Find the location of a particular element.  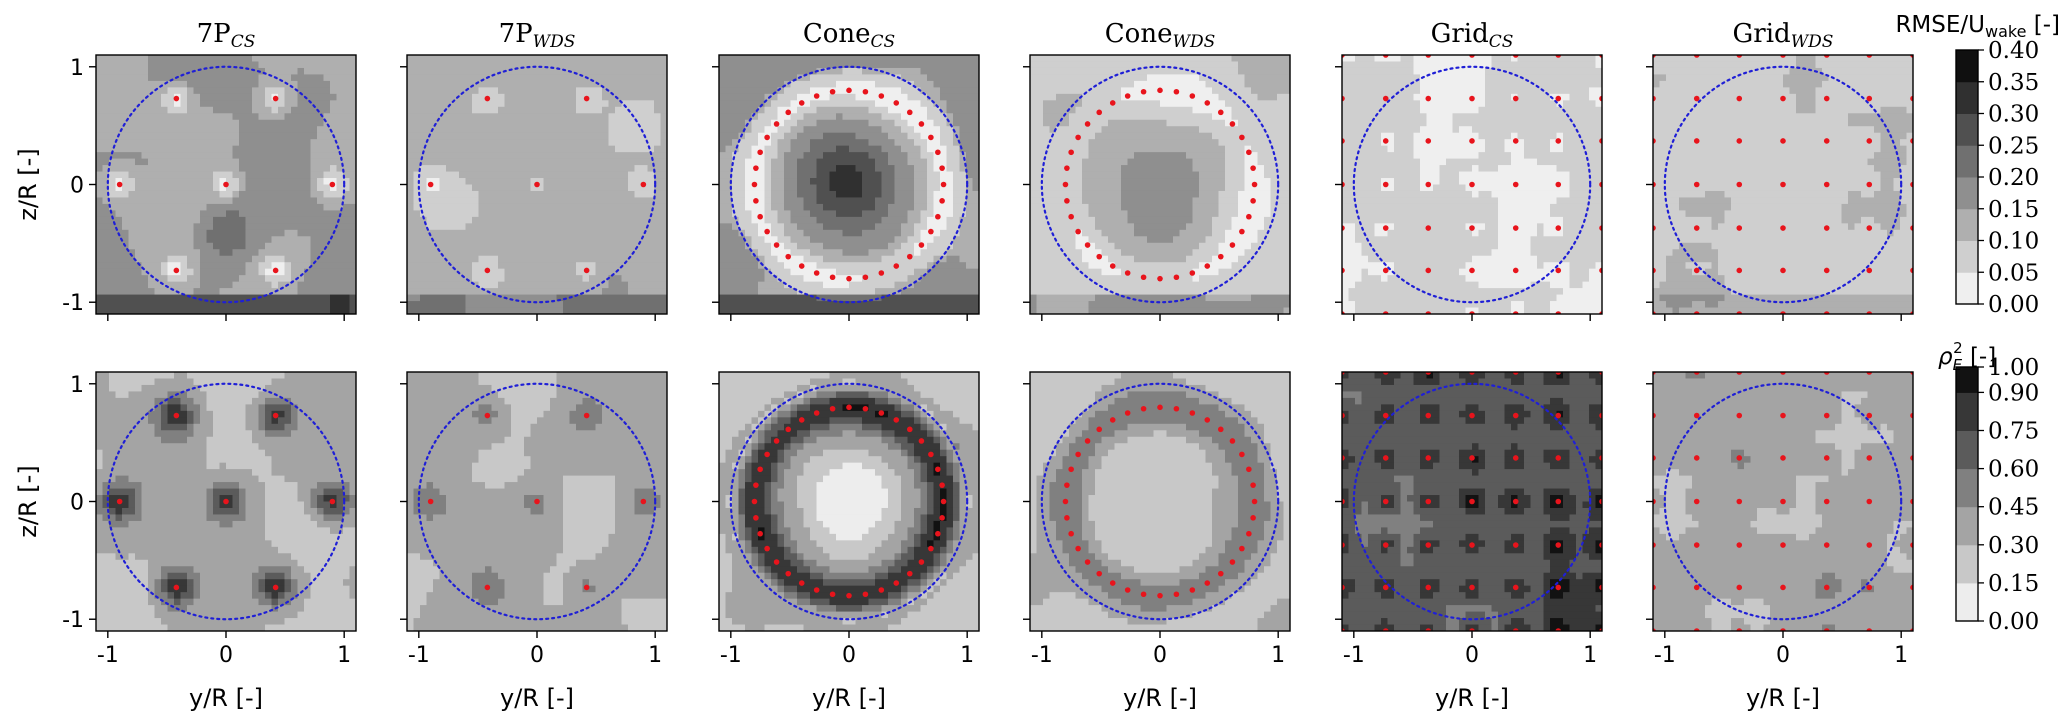

panel-r1-c6 is located at coordinates (1780, 187).